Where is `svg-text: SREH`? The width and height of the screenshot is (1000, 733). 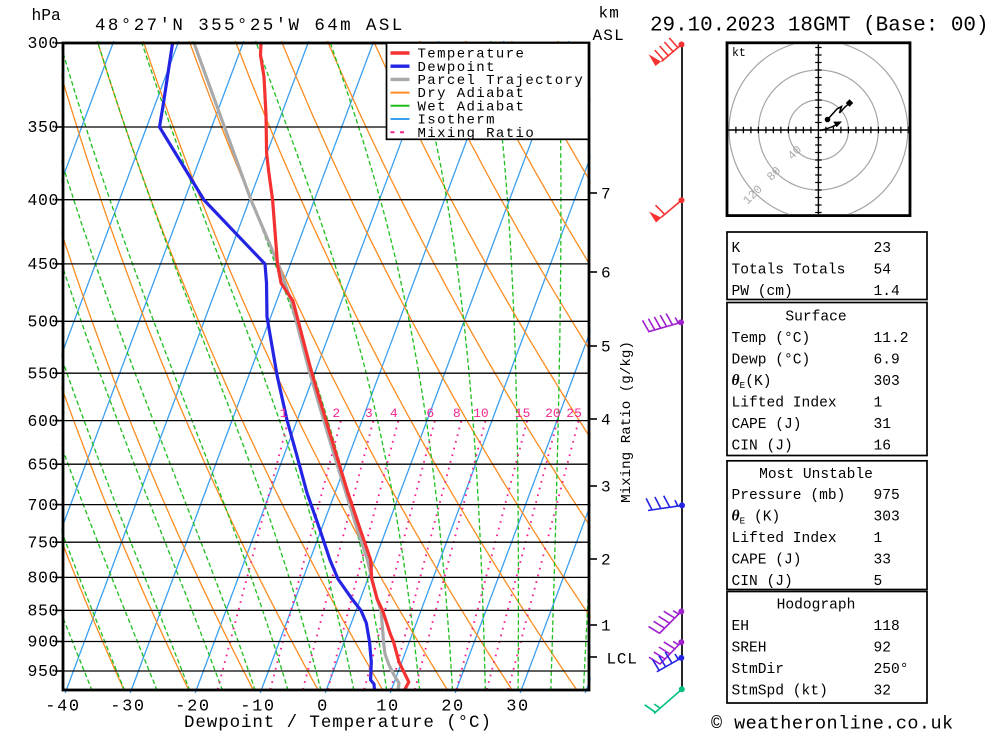
svg-text: SREH is located at coordinates (749, 649).